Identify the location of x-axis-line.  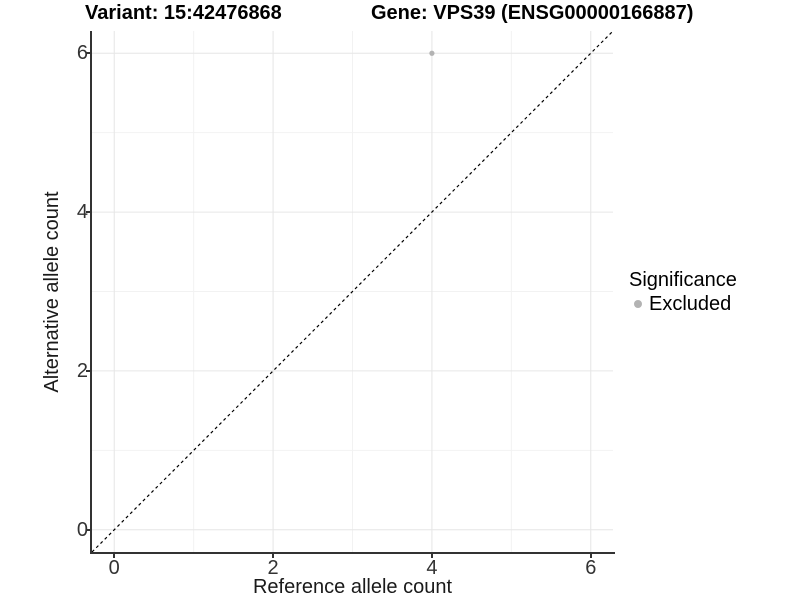
(352, 553).